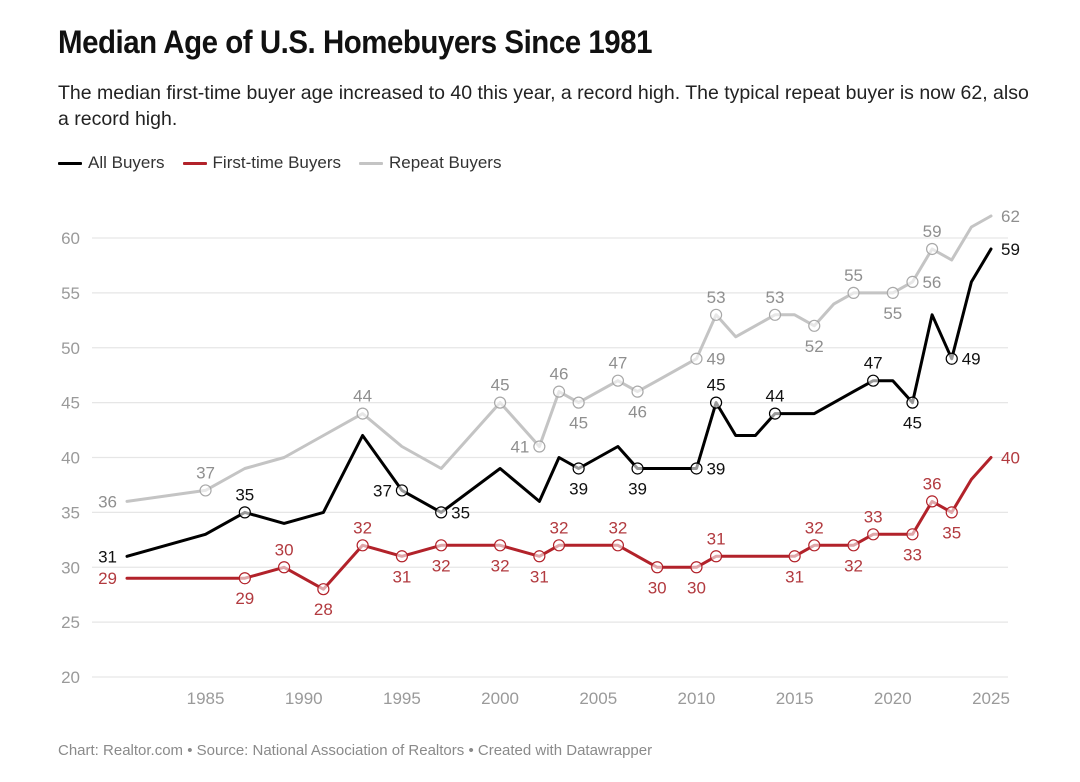  Describe the element at coordinates (107, 556) in the screenshot. I see `data-label-all-buyers: 31` at that location.